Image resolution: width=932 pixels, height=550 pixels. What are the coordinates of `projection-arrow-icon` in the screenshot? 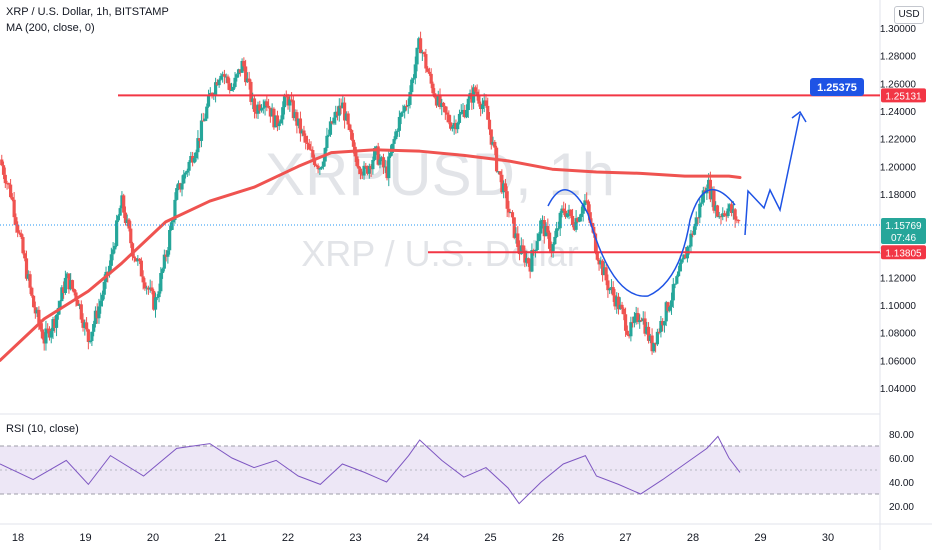 It's located at (799, 116).